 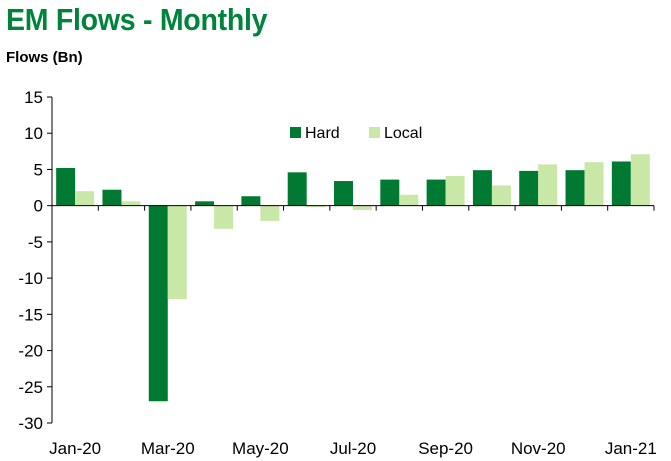 I want to click on legend: Hard Local, so click(x=356, y=133).